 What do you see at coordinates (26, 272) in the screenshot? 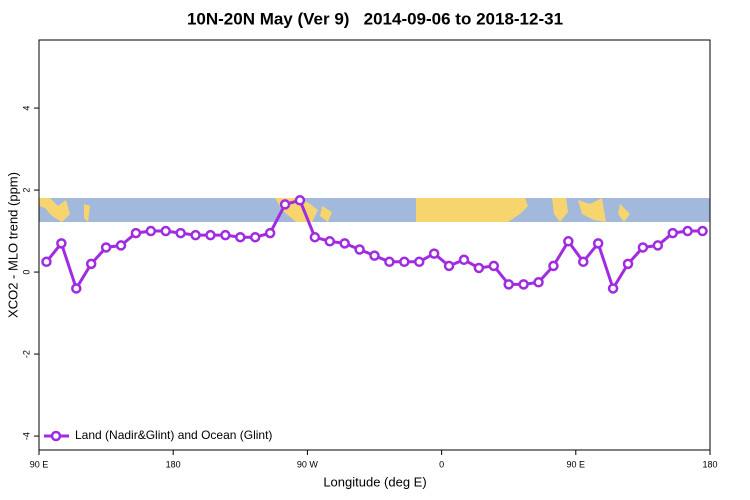
I see `y-tick-label: 0` at bounding box center [26, 272].